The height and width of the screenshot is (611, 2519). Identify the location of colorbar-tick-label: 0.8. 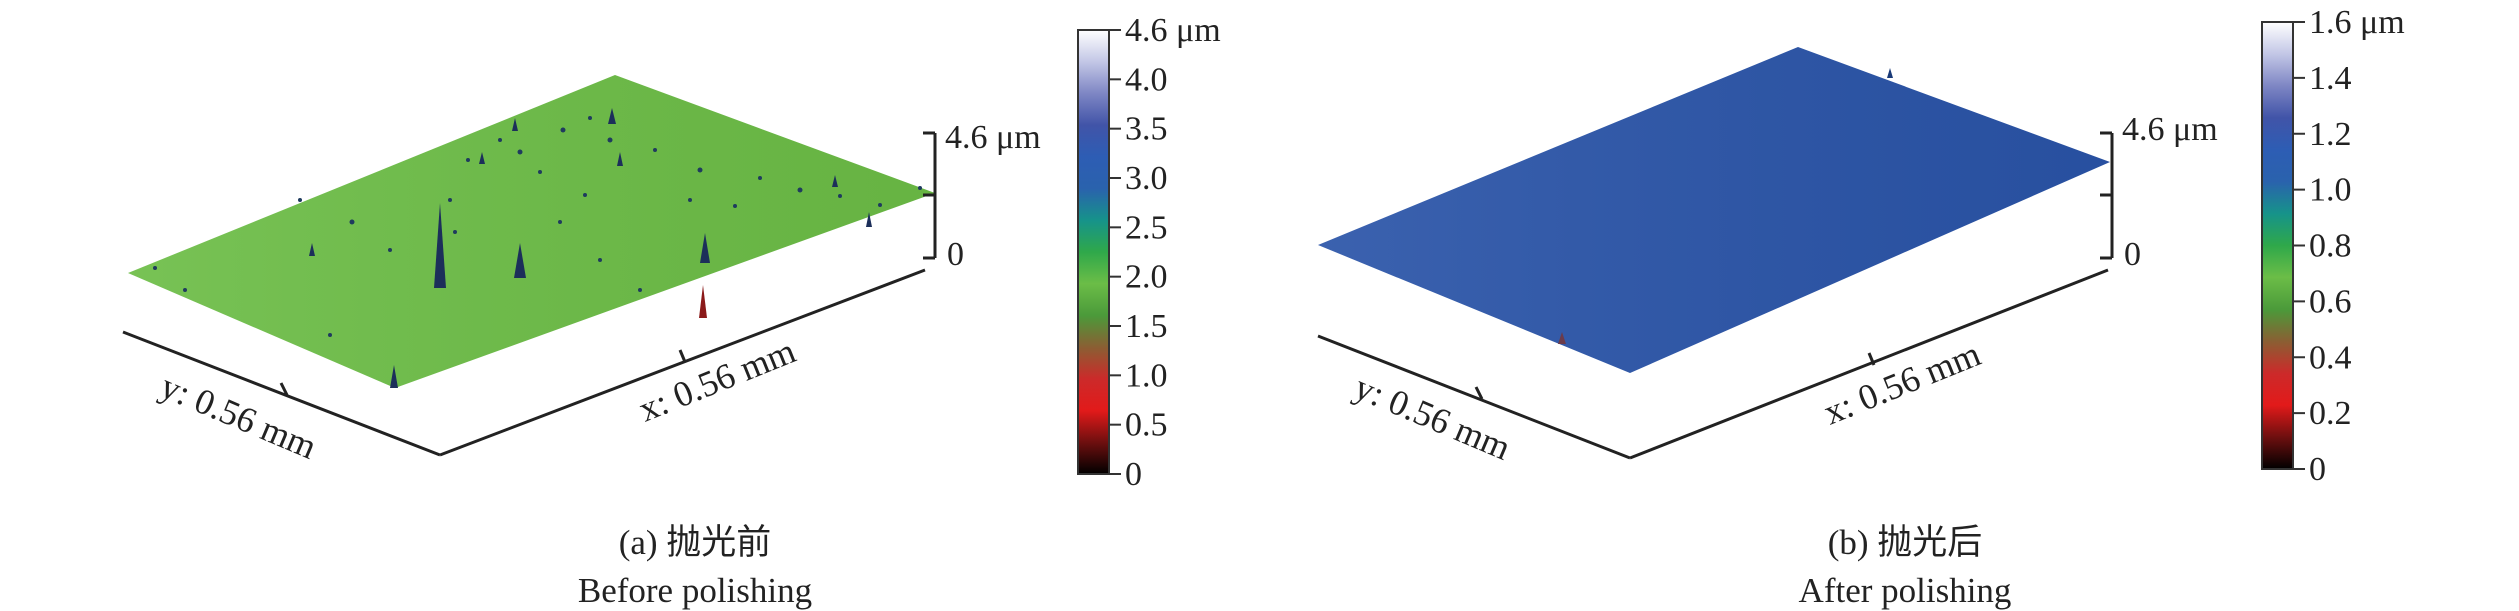
(2330, 246).